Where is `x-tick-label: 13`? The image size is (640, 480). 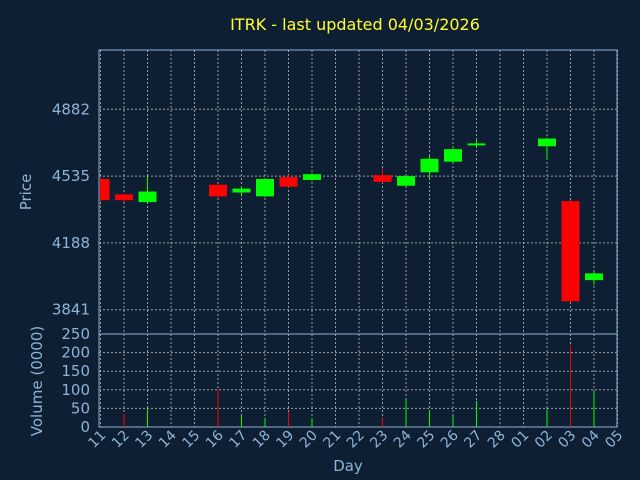
x-tick-label: 13 is located at coordinates (144, 440).